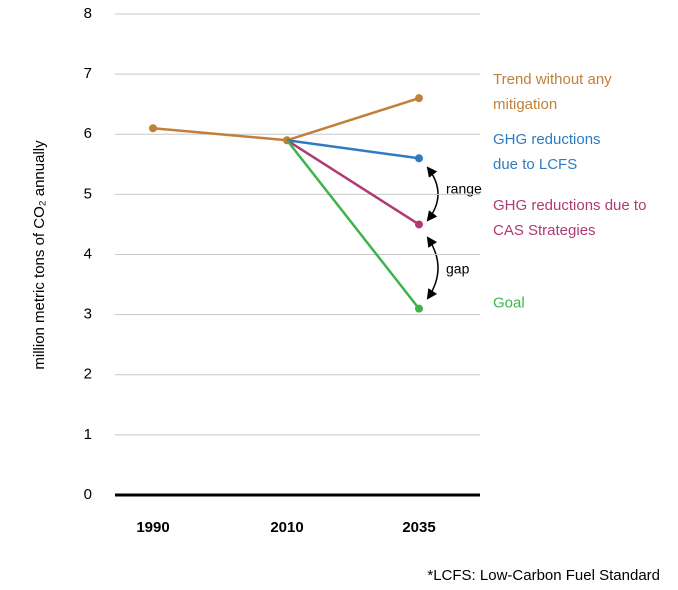 The width and height of the screenshot is (678, 590). Describe the element at coordinates (88, 314) in the screenshot. I see `y-tick-label: 3` at that location.